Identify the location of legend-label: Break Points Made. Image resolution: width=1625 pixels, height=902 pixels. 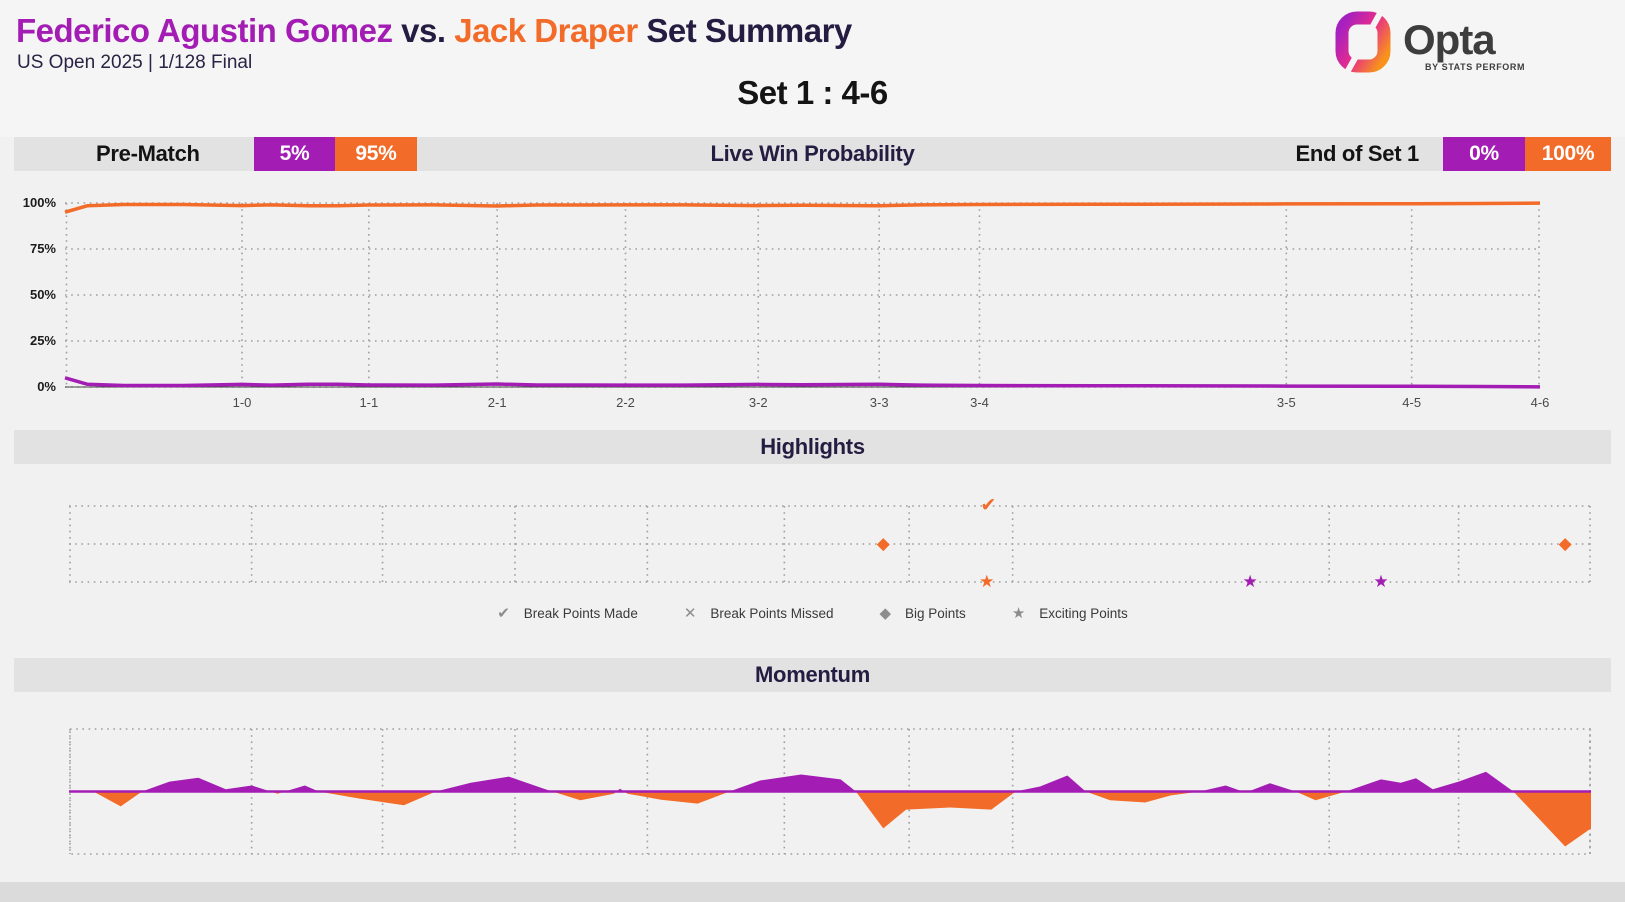
(580, 613).